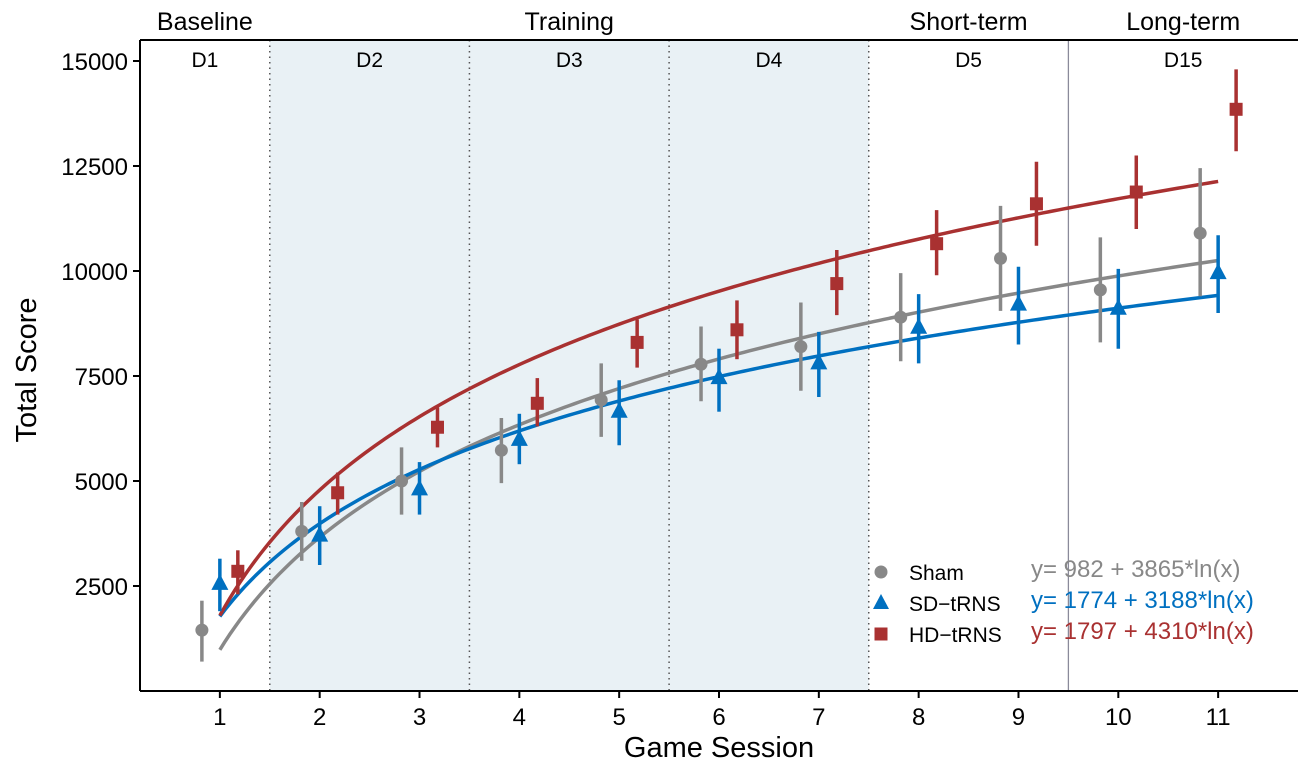 The image size is (1308, 764). What do you see at coordinates (1183, 22) in the screenshot?
I see `phase-label-3: Long-term` at bounding box center [1183, 22].